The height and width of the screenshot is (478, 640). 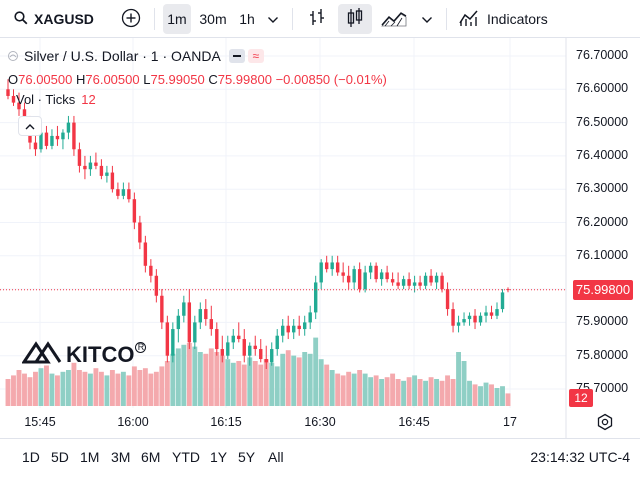 What do you see at coordinates (414, 422) in the screenshot?
I see `time-tick-label: 16:45` at bounding box center [414, 422].